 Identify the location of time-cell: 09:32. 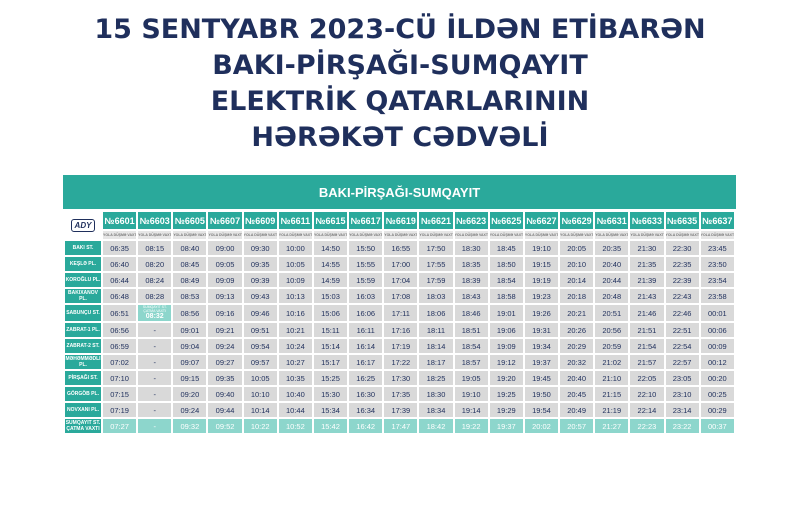
(190, 426).